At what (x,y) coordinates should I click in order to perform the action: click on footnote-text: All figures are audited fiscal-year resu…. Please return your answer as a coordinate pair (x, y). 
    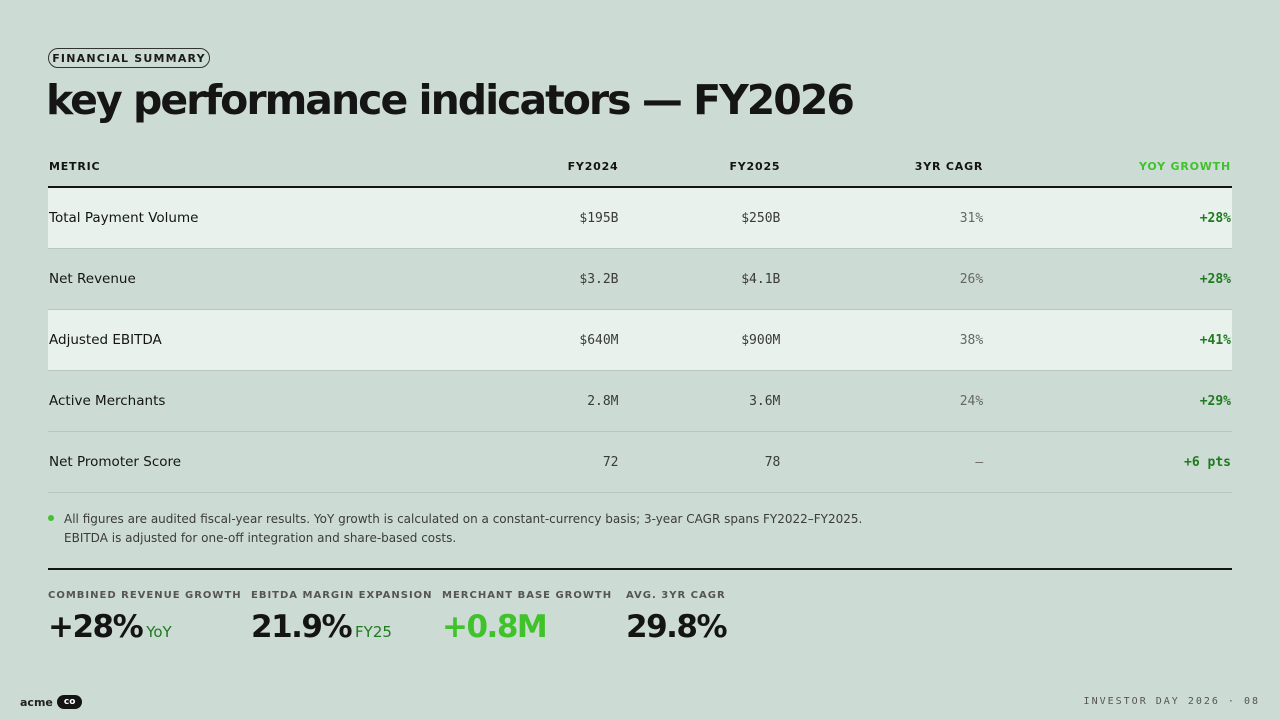
    Looking at the image, I should click on (463, 528).